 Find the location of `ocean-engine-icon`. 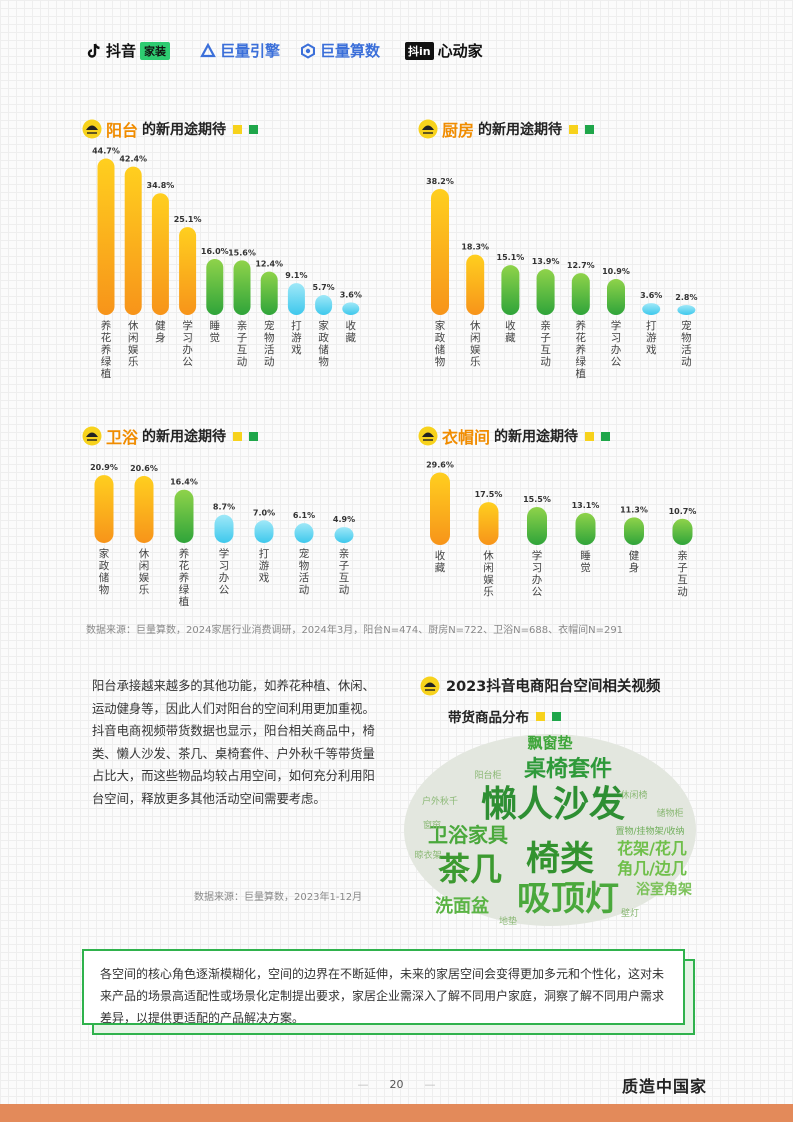

ocean-engine-icon is located at coordinates (208, 49).